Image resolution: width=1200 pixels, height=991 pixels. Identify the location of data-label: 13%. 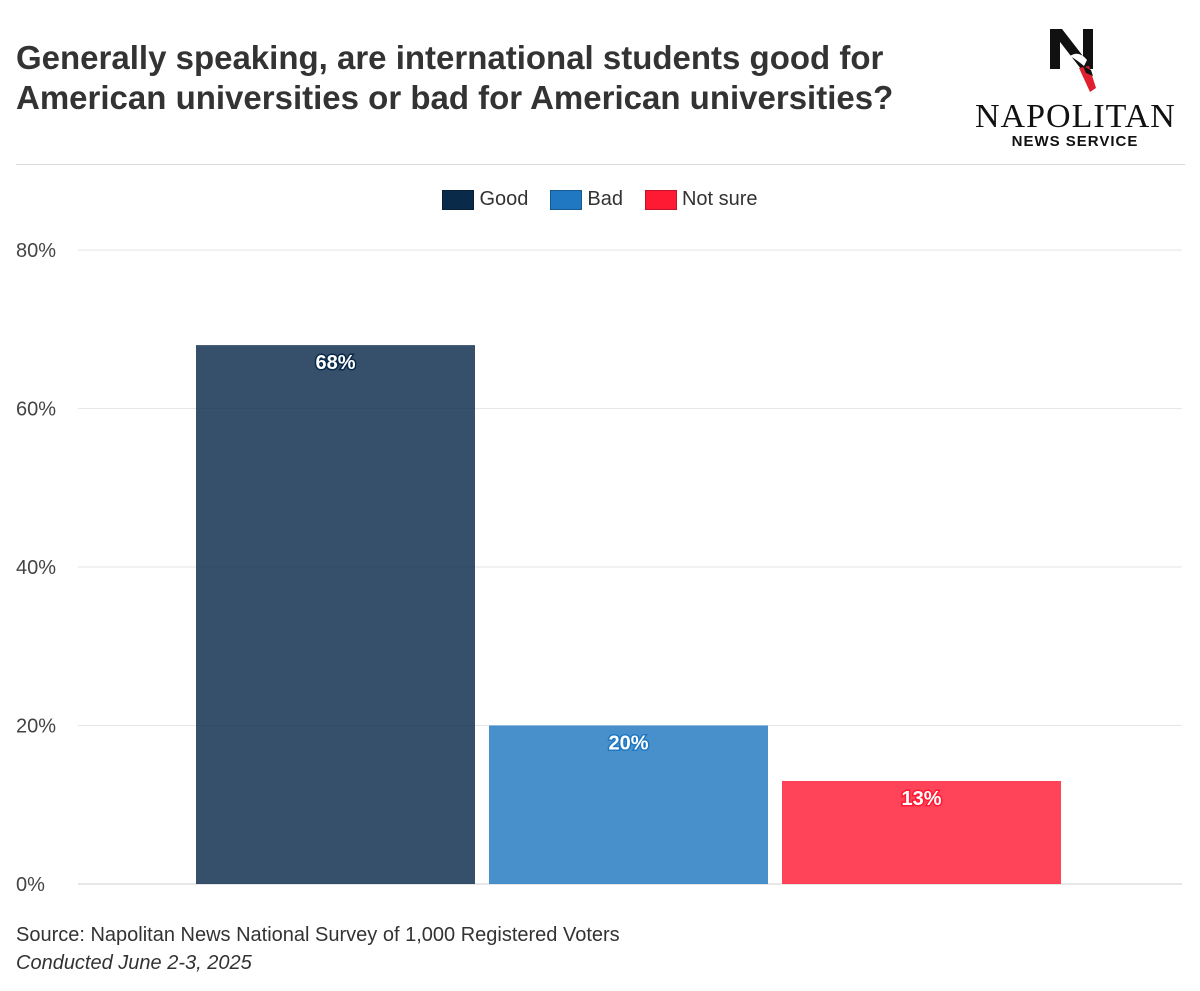
(921, 799).